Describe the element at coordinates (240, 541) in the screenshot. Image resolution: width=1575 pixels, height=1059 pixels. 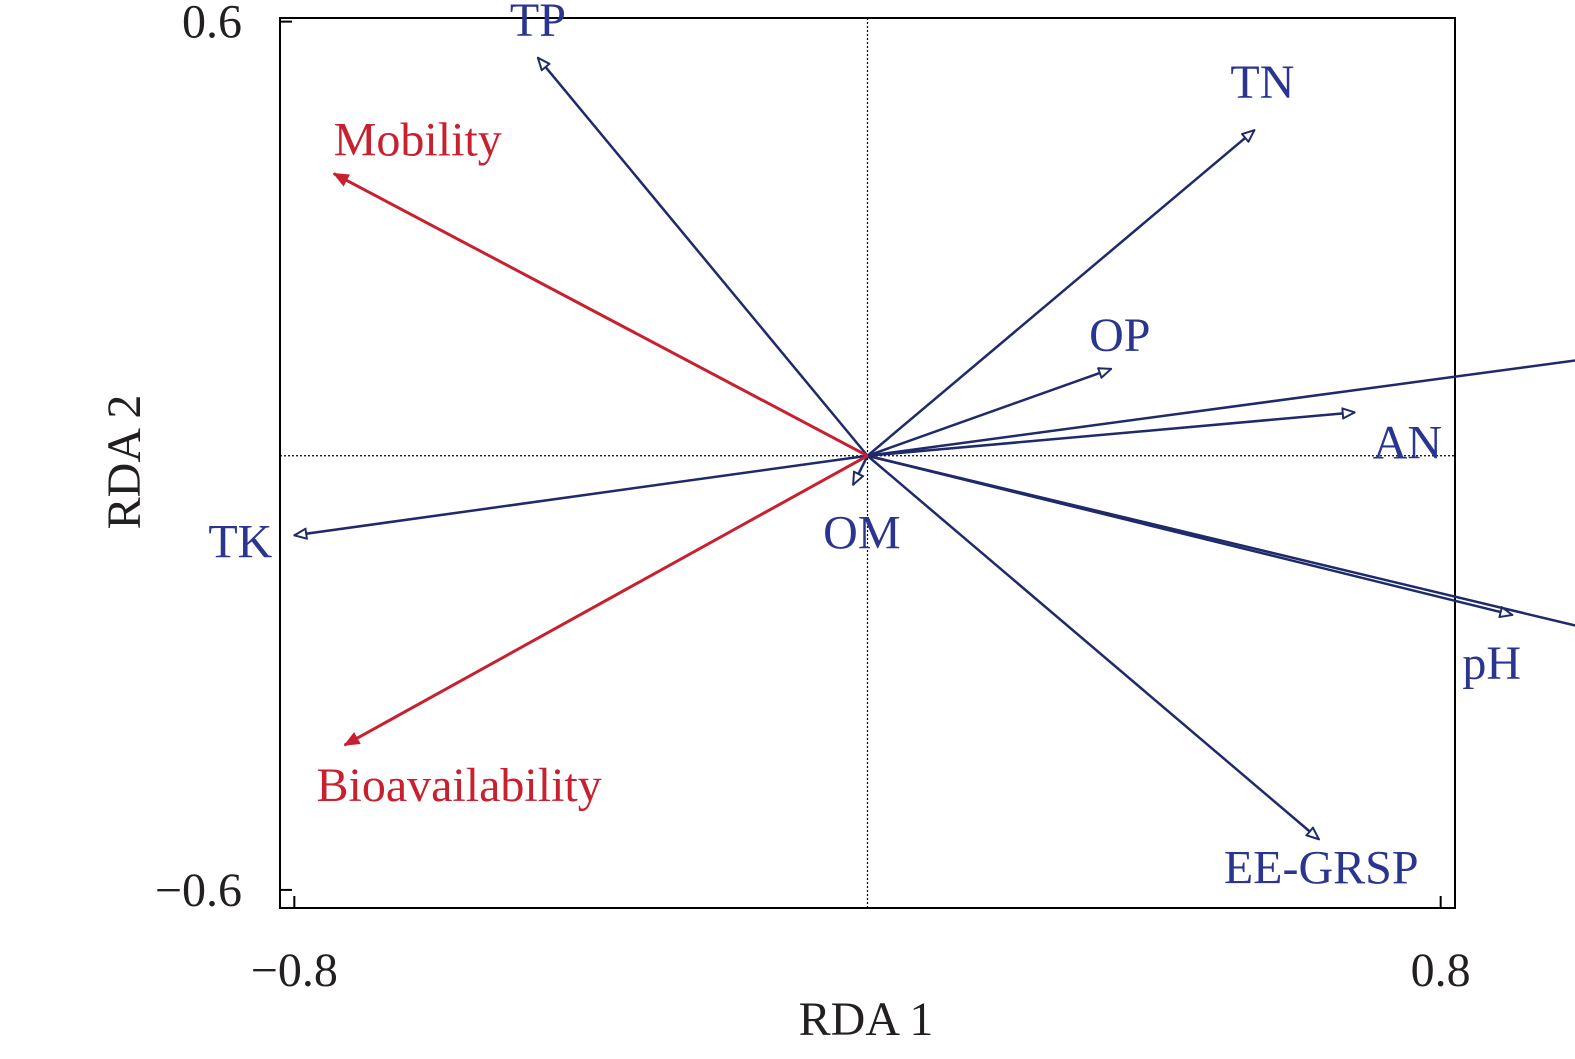
I see `vector-tk-label: TK` at that location.